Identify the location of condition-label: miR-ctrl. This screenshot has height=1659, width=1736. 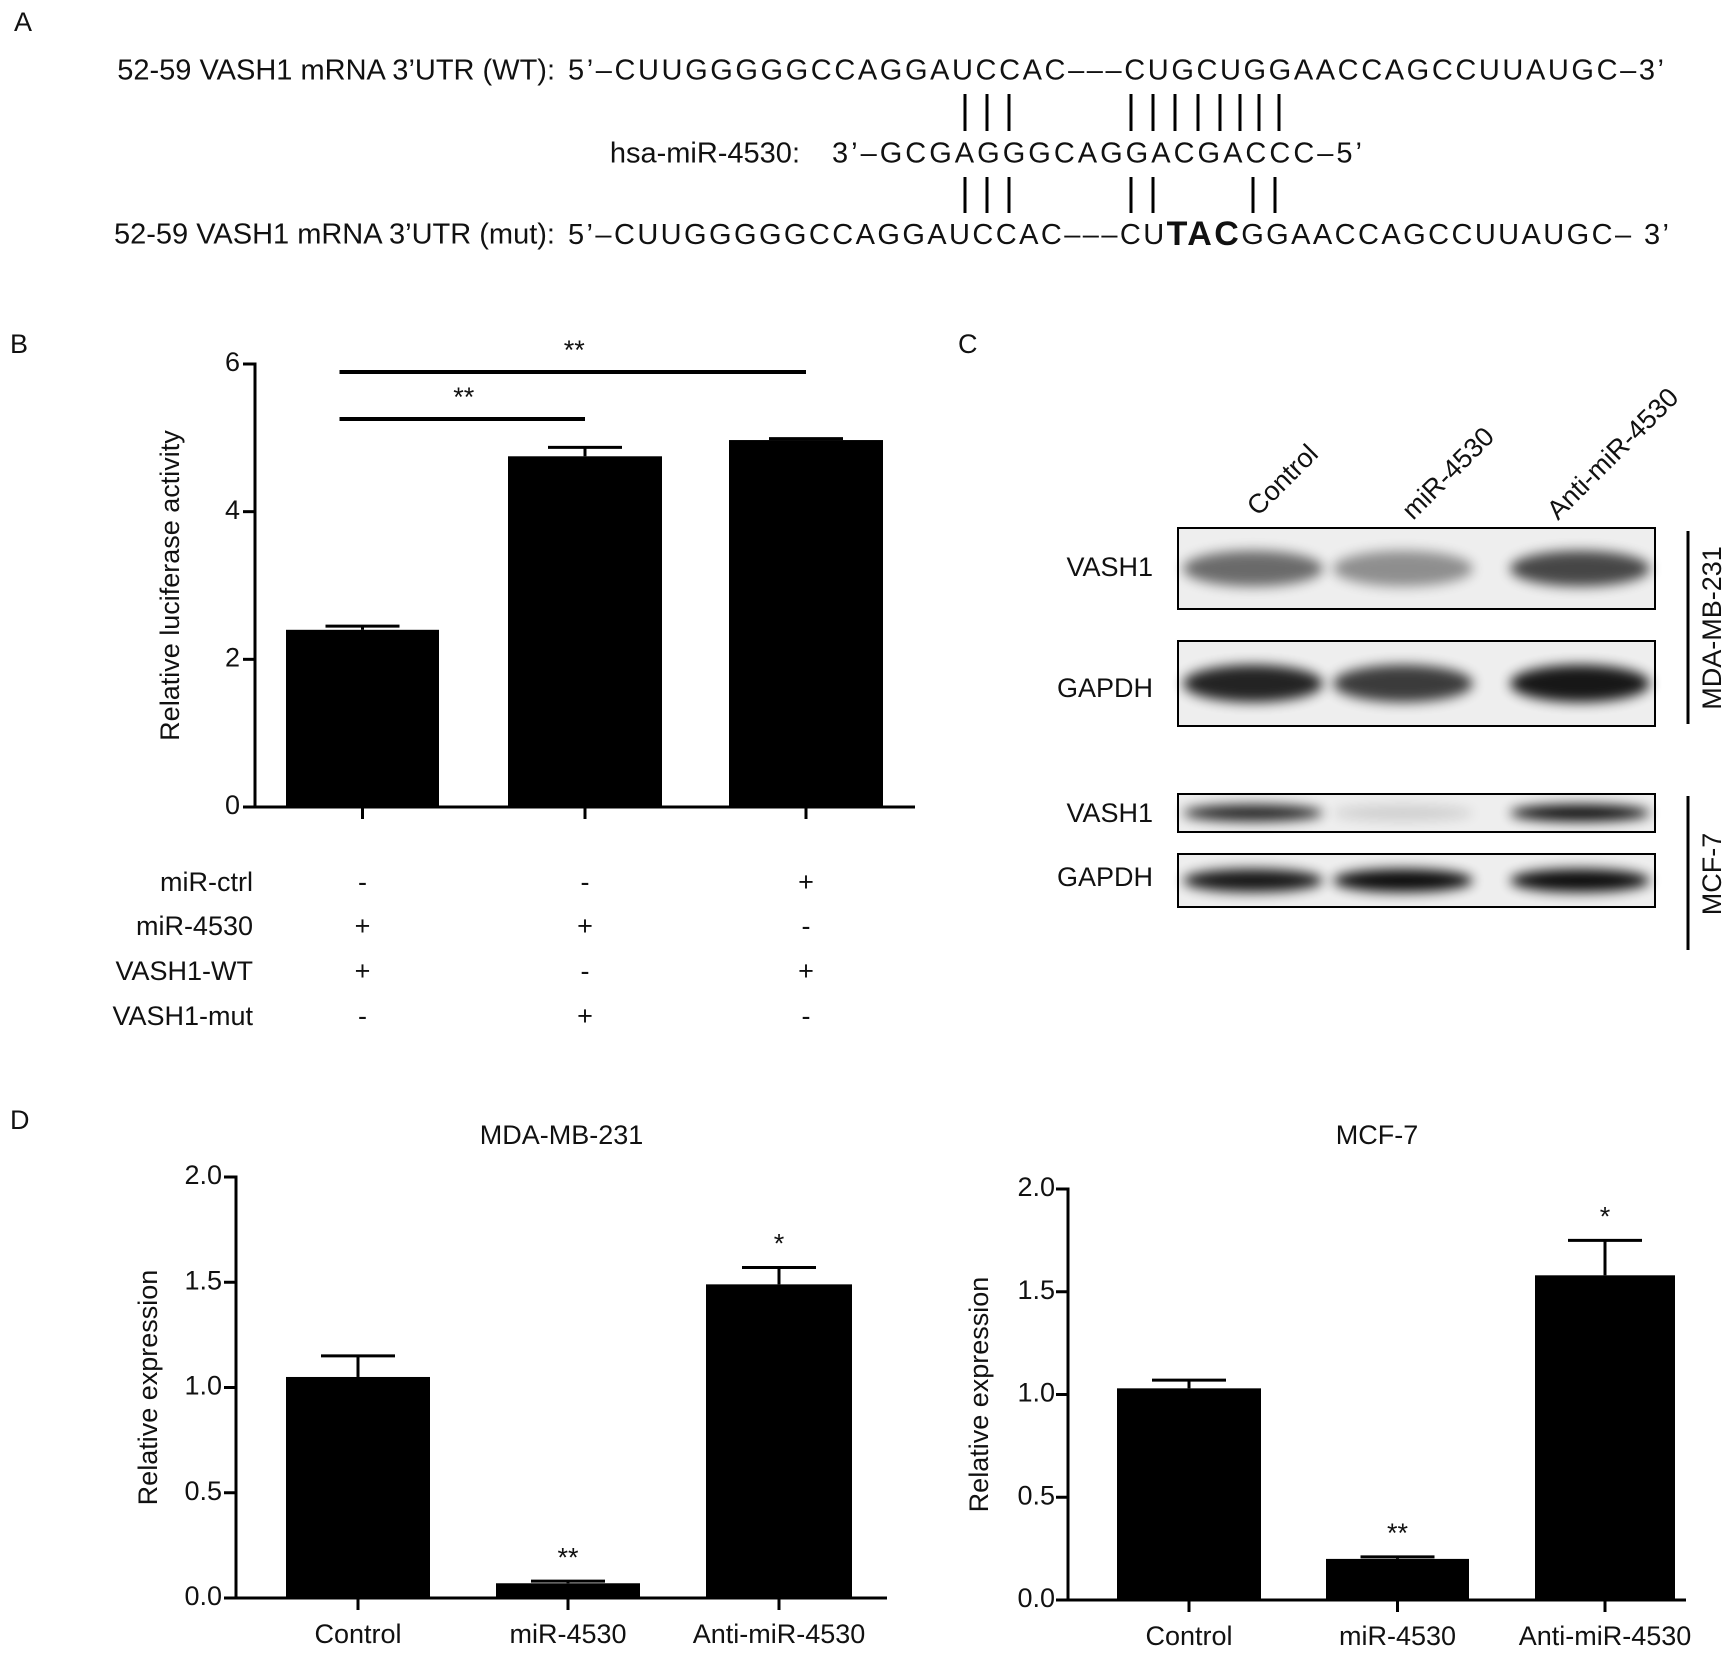
(206, 882).